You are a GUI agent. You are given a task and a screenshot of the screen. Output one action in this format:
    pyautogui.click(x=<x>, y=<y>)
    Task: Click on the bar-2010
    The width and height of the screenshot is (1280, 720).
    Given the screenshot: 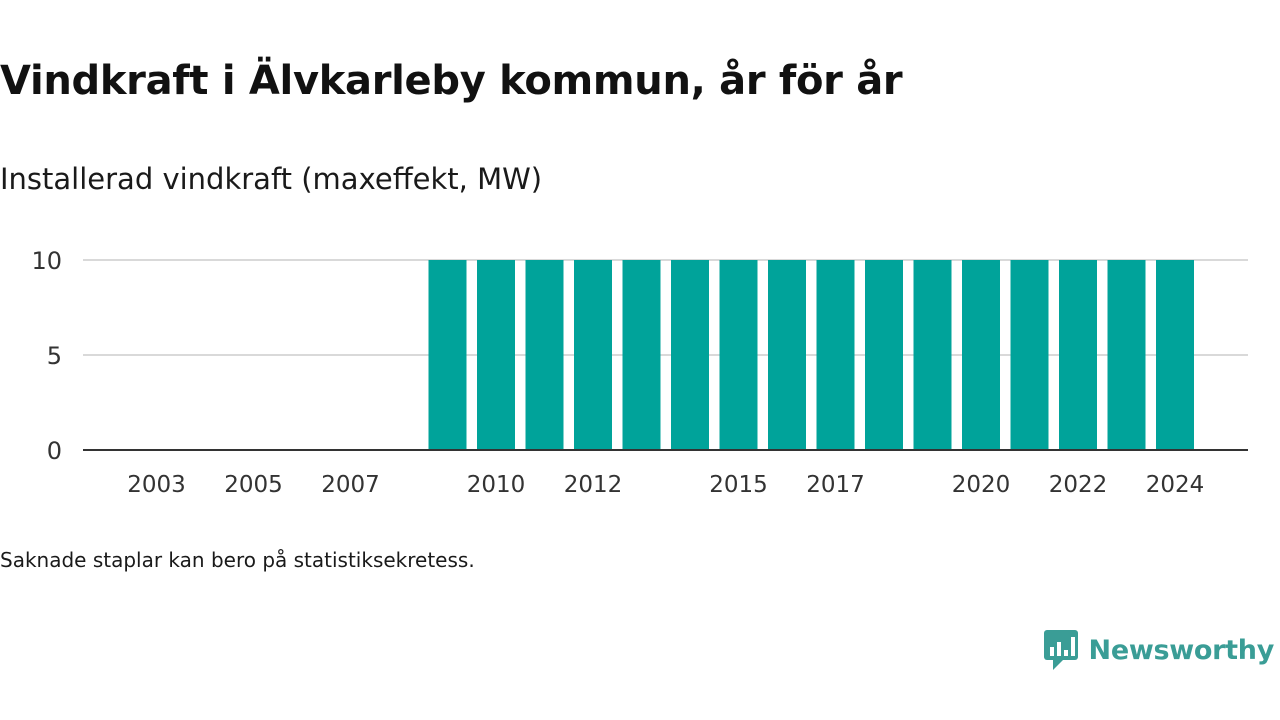 What is the action you would take?
    pyautogui.click(x=496, y=355)
    